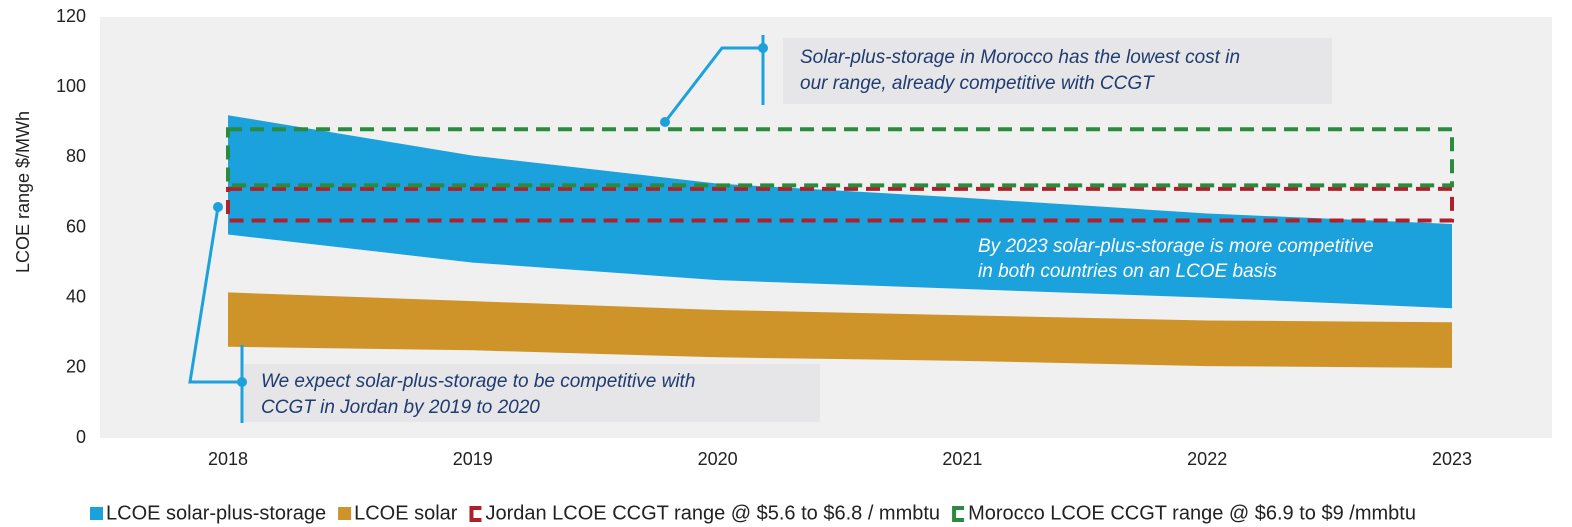 This screenshot has width=1572, height=527. What do you see at coordinates (76, 367) in the screenshot?
I see `y-tick-label: 20` at bounding box center [76, 367].